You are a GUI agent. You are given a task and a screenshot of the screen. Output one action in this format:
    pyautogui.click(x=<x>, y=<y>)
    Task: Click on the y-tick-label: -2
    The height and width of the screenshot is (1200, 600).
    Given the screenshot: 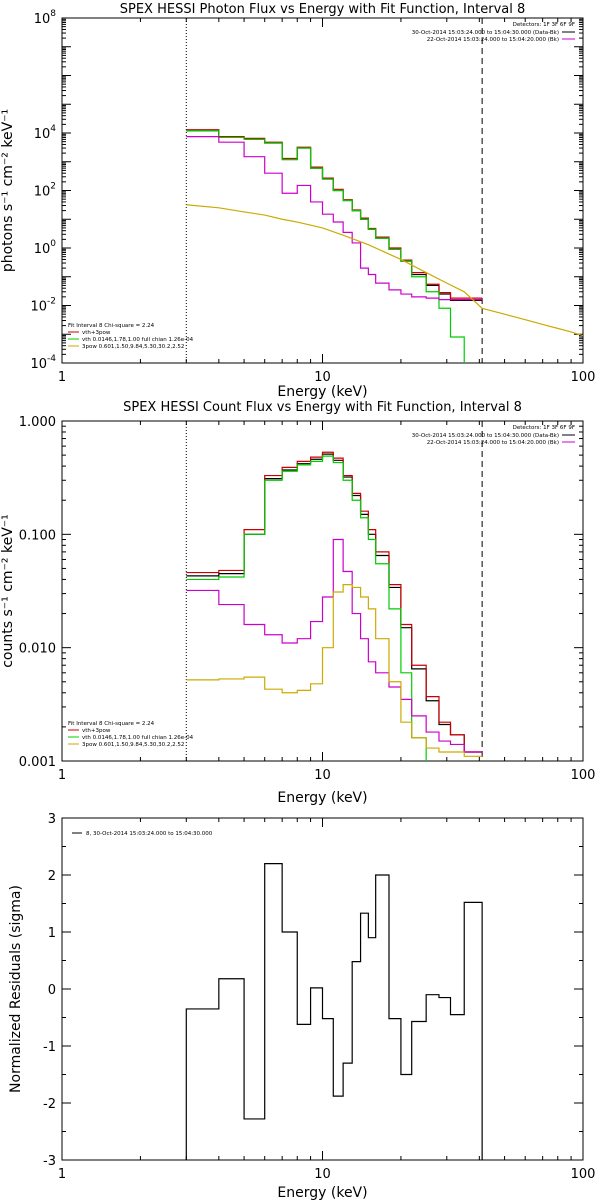 What is the action you would take?
    pyautogui.click(x=49, y=1104)
    